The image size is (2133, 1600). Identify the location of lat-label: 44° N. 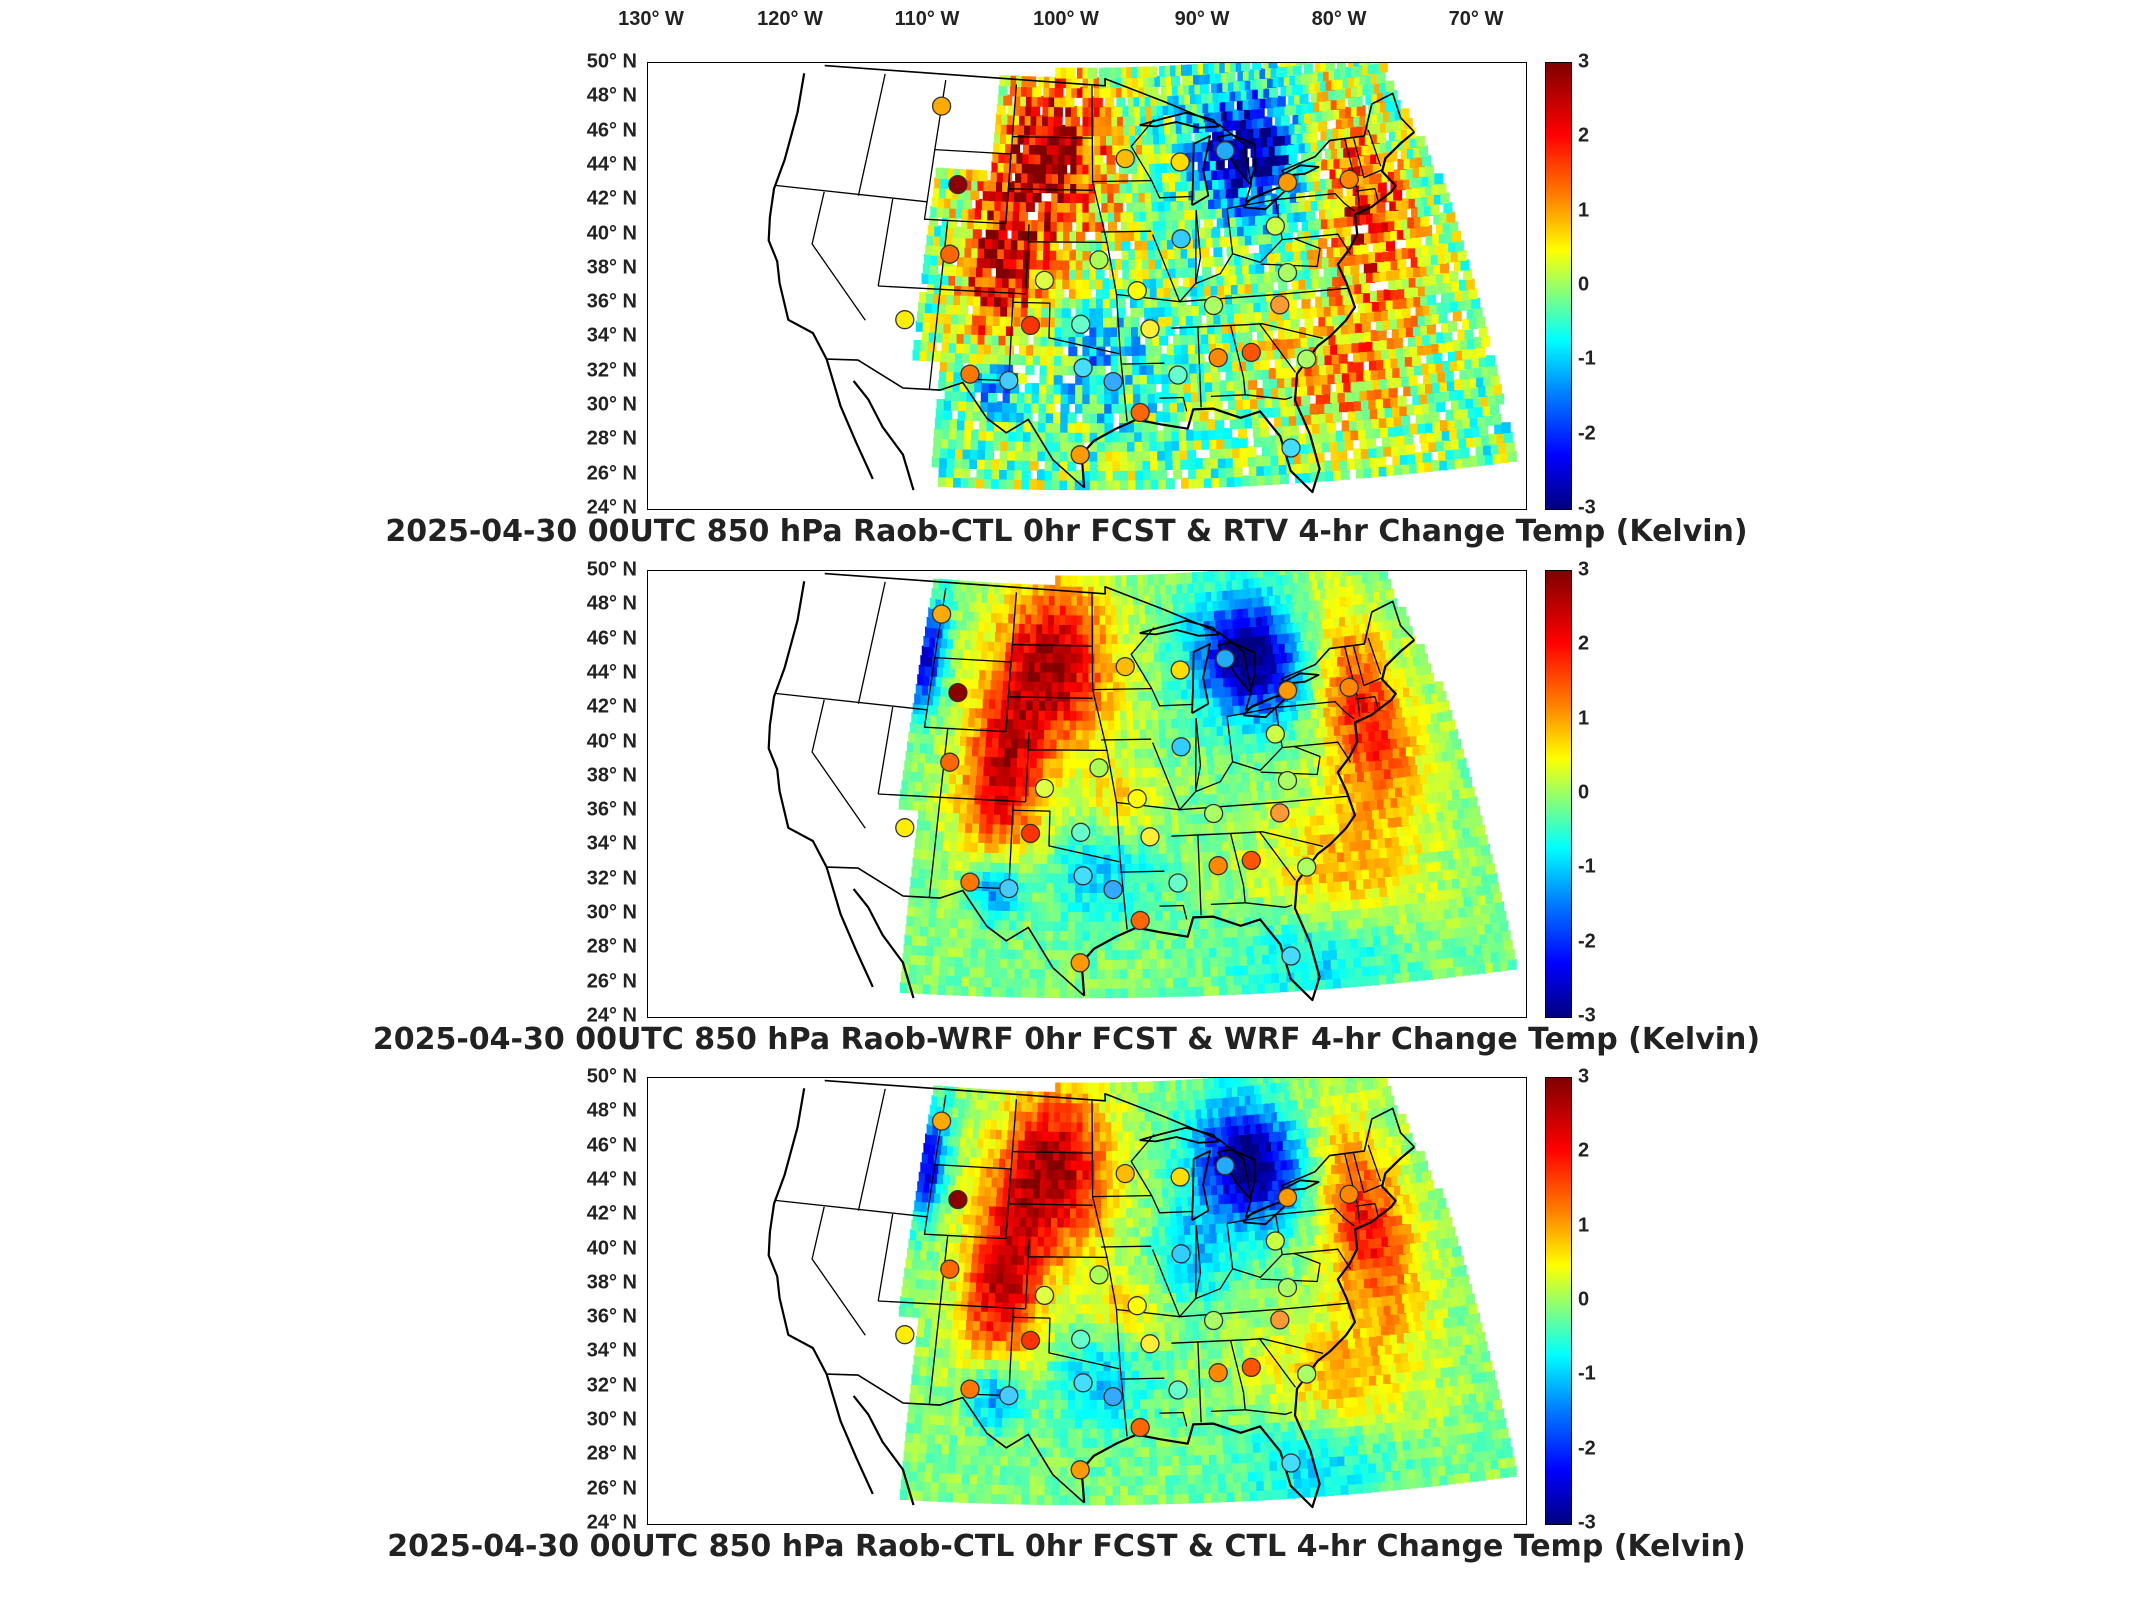
(611, 672).